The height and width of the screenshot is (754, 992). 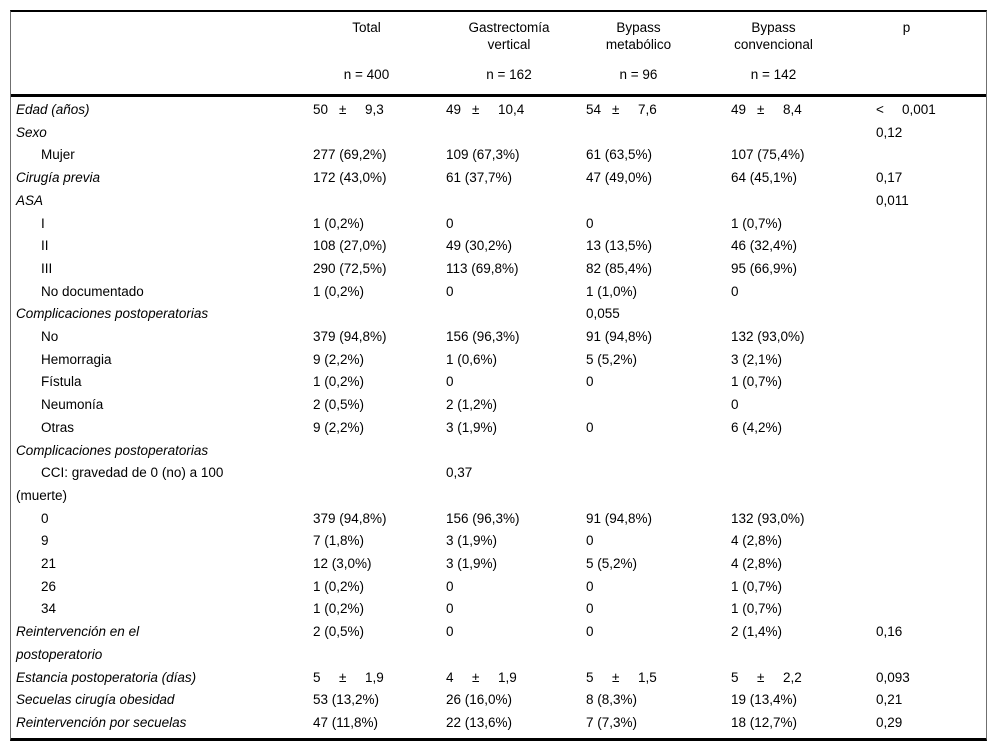 What do you see at coordinates (889, 632) in the screenshot?
I see `data-cell: 0,16` at bounding box center [889, 632].